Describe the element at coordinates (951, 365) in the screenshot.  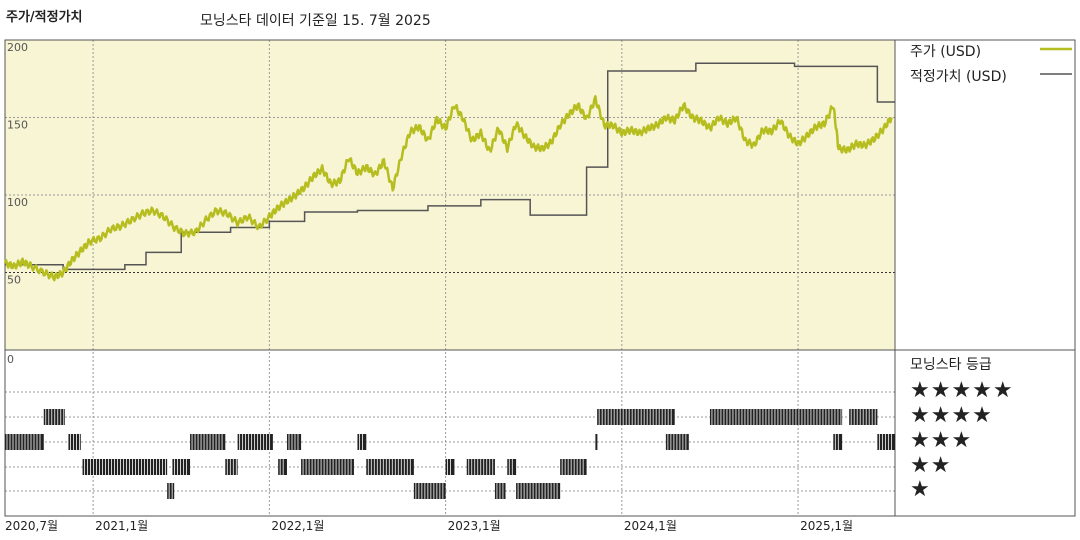
I see `rating-panel-title: 모닝스타 등급` at that location.